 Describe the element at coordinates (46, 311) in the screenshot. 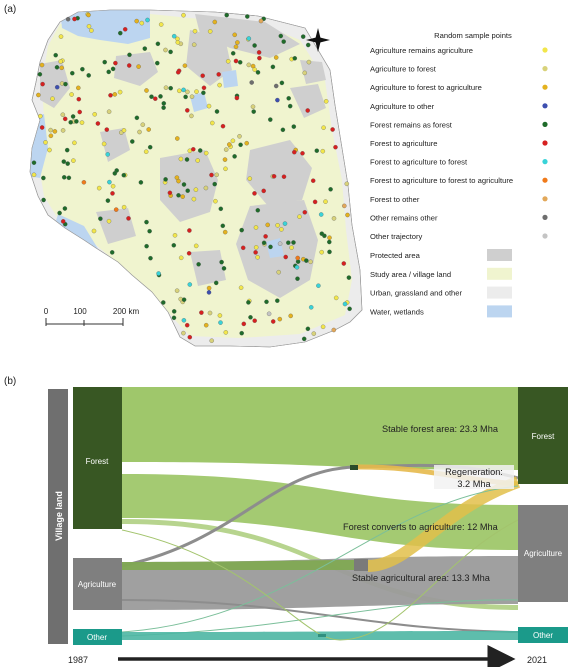

I see `scale-label-0: 0` at that location.